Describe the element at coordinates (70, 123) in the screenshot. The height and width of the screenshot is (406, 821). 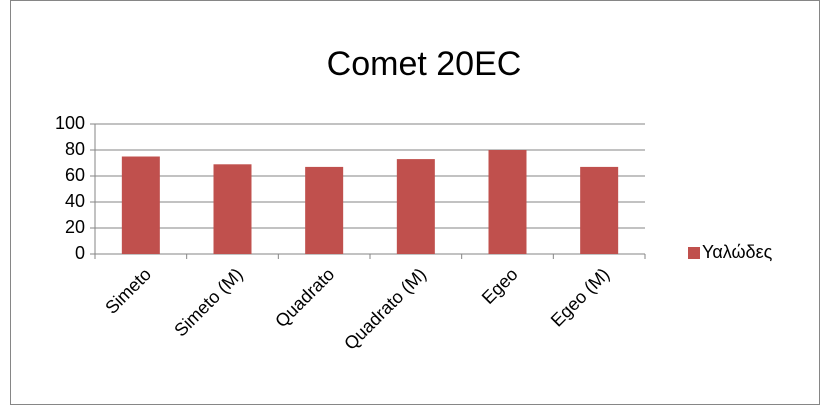
I see `y-tick-label: 100` at that location.